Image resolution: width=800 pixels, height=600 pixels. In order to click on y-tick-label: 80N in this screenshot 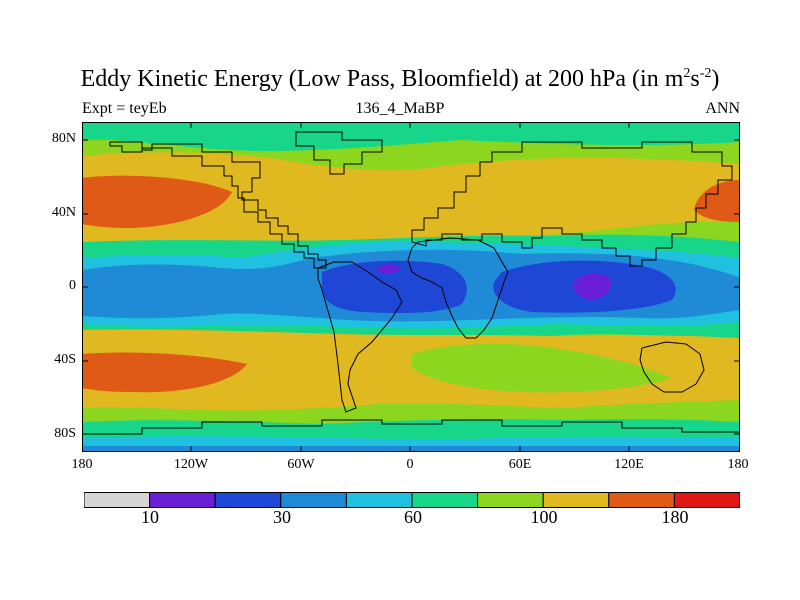, I will do `click(63, 138)`.